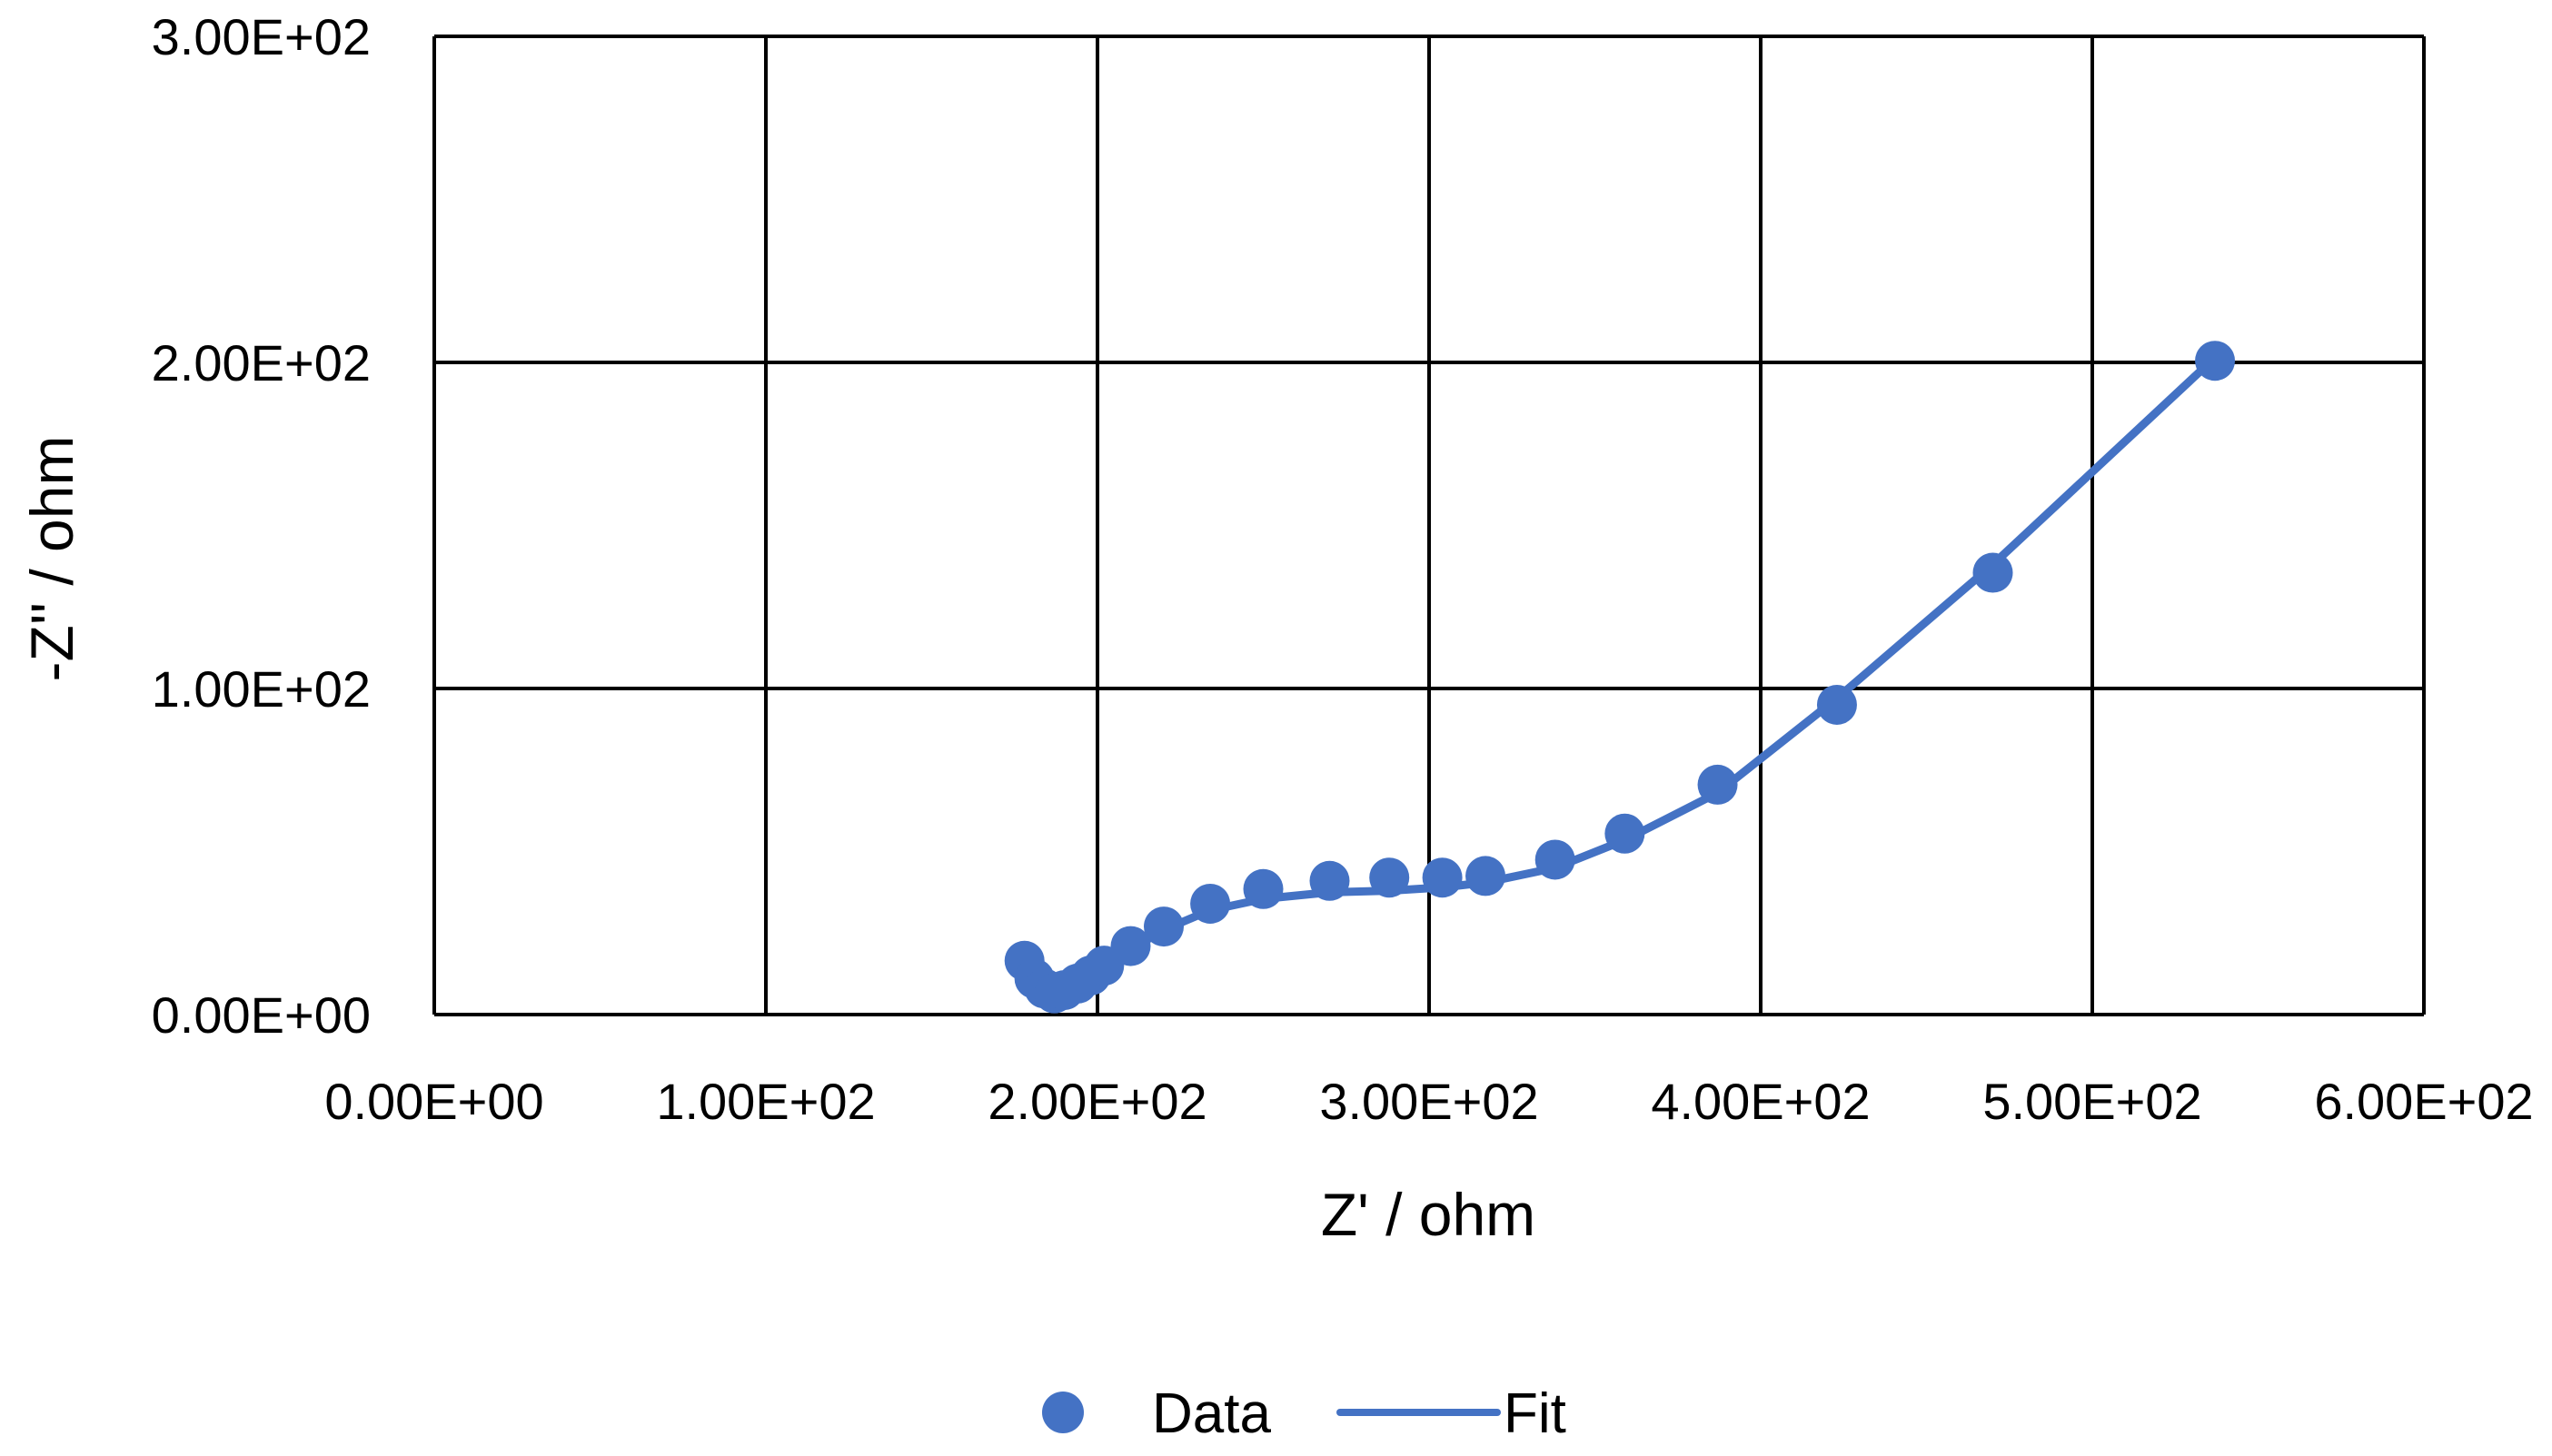 This screenshot has height=1456, width=2552. What do you see at coordinates (1428, 1214) in the screenshot?
I see `x-axis-title: Z' / ohm` at bounding box center [1428, 1214].